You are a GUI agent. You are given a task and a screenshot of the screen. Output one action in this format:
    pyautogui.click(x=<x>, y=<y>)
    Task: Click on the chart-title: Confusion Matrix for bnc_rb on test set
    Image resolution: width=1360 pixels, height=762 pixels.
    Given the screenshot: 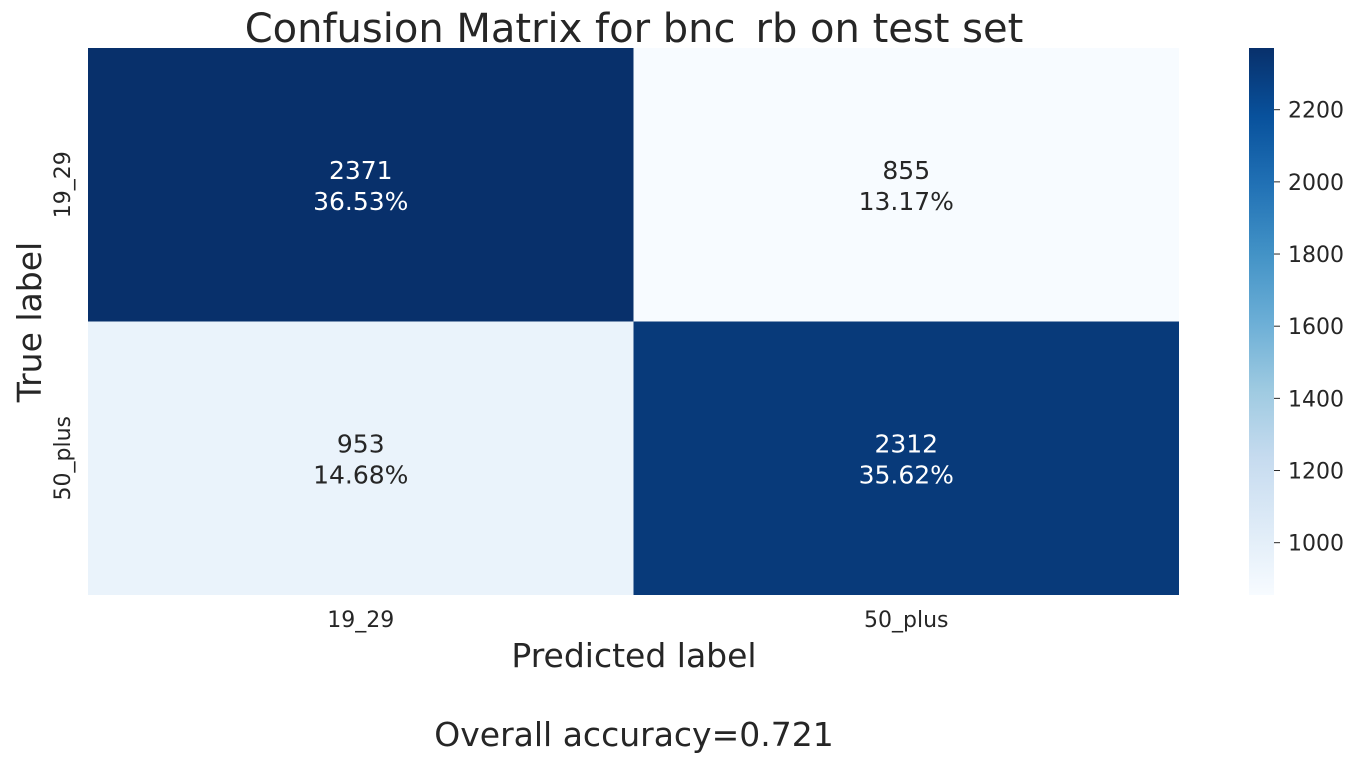 What is the action you would take?
    pyautogui.click(x=634, y=29)
    